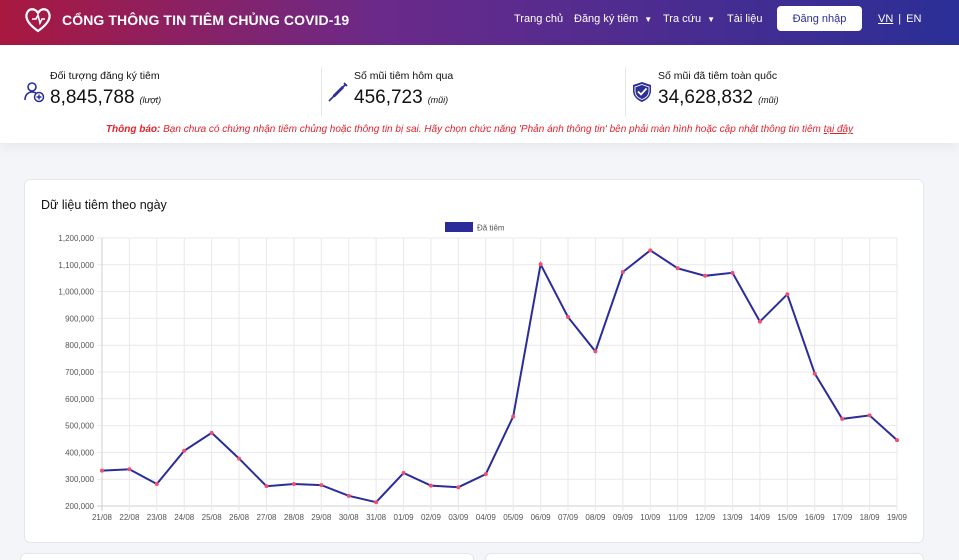 The height and width of the screenshot is (560, 959). I want to click on y-tick-label: 1,200,000, so click(76, 238).